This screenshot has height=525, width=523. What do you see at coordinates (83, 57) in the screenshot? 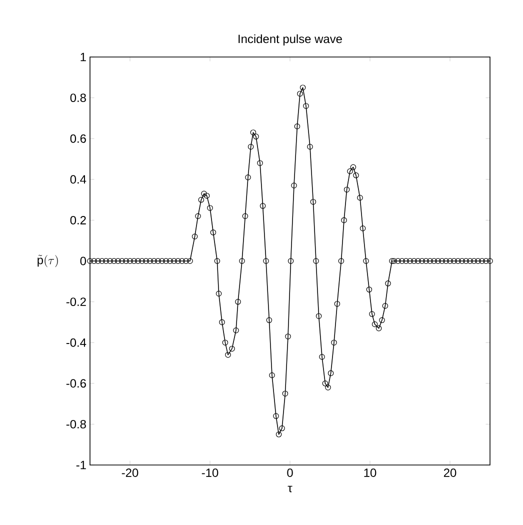
I see `y-tick-label: 1` at bounding box center [83, 57].